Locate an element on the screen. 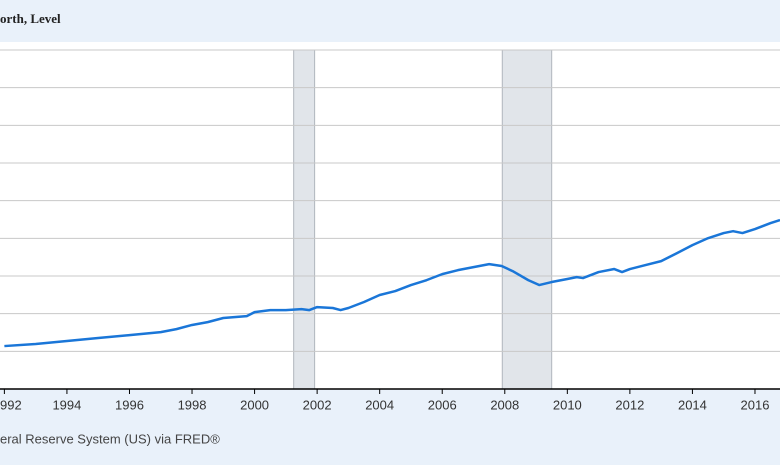  x-tick-label: 2006 is located at coordinates (442, 404).